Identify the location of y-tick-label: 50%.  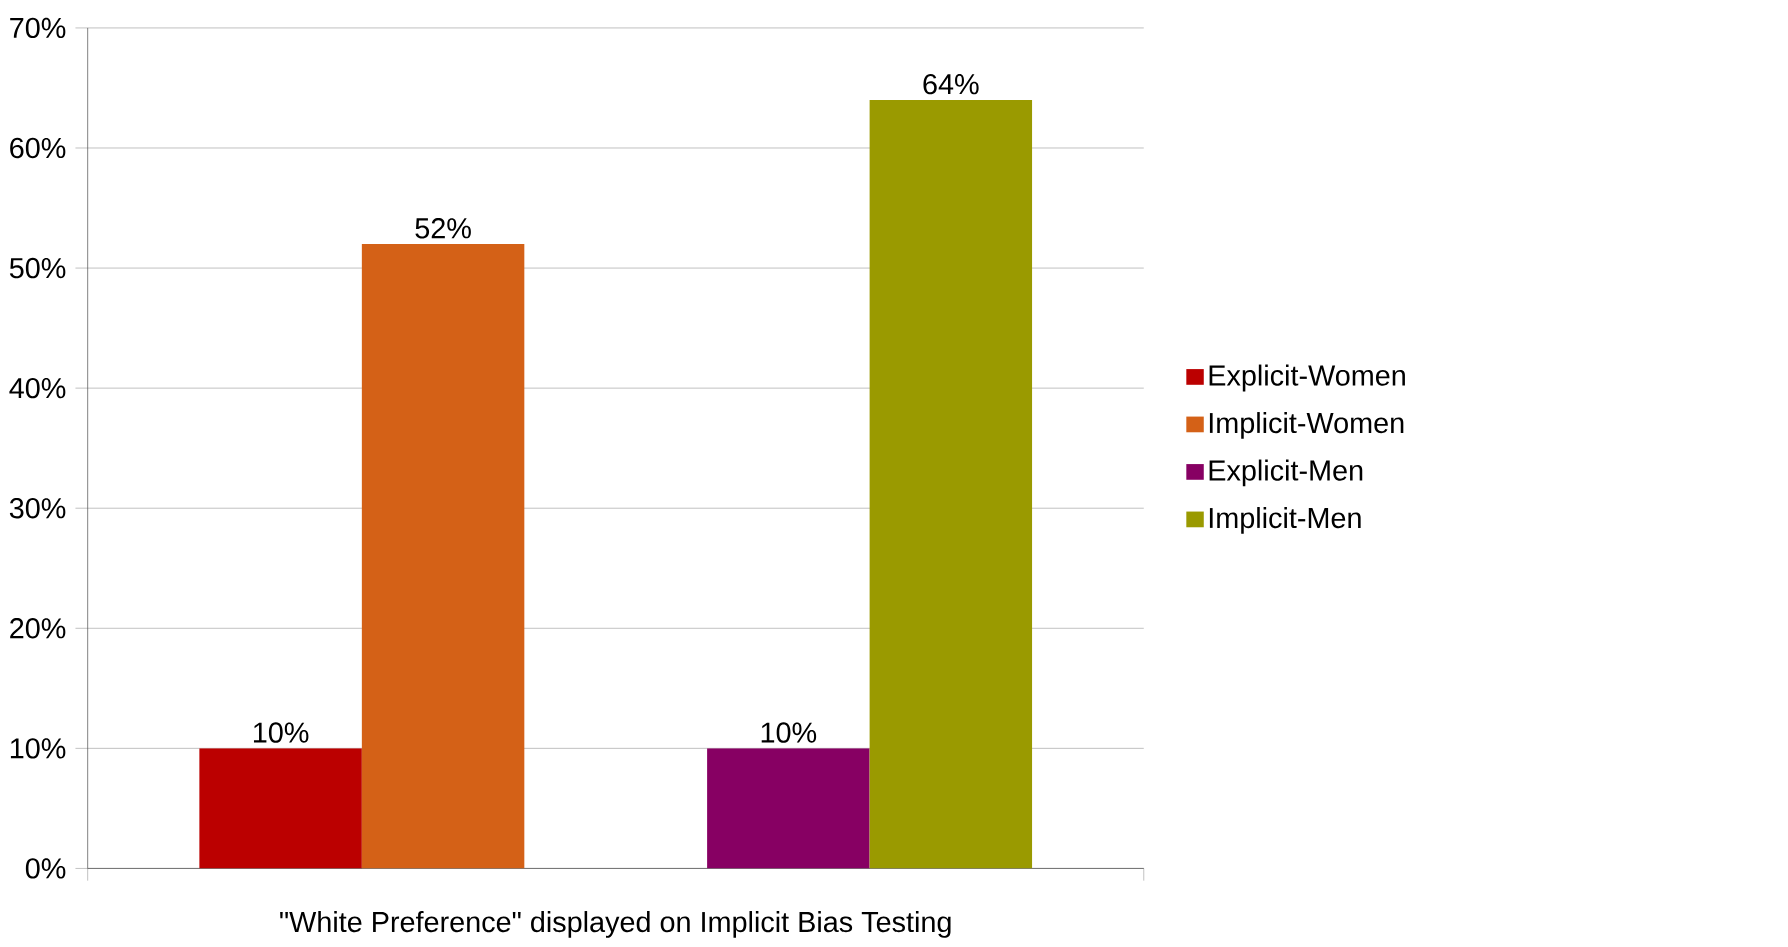
(37, 268).